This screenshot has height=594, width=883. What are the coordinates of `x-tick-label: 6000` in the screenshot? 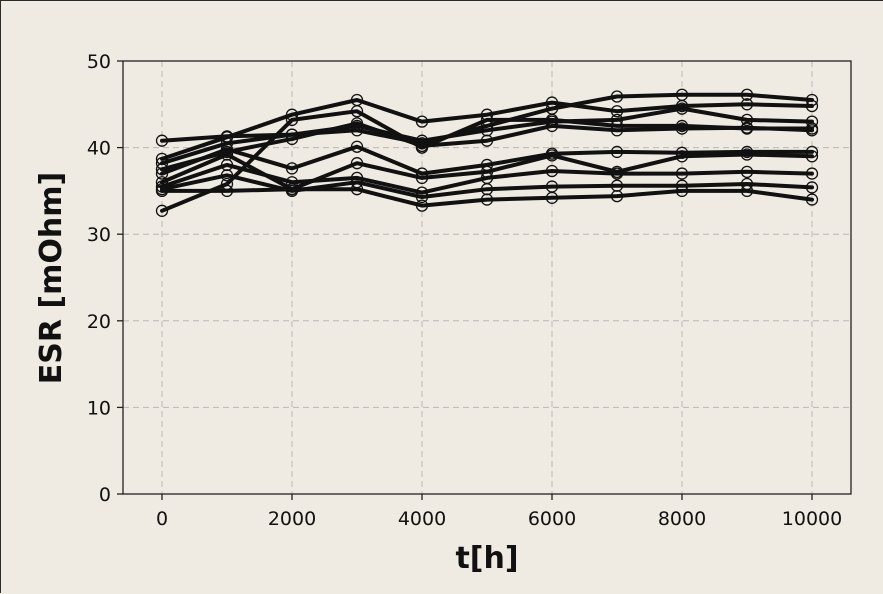 It's located at (552, 519).